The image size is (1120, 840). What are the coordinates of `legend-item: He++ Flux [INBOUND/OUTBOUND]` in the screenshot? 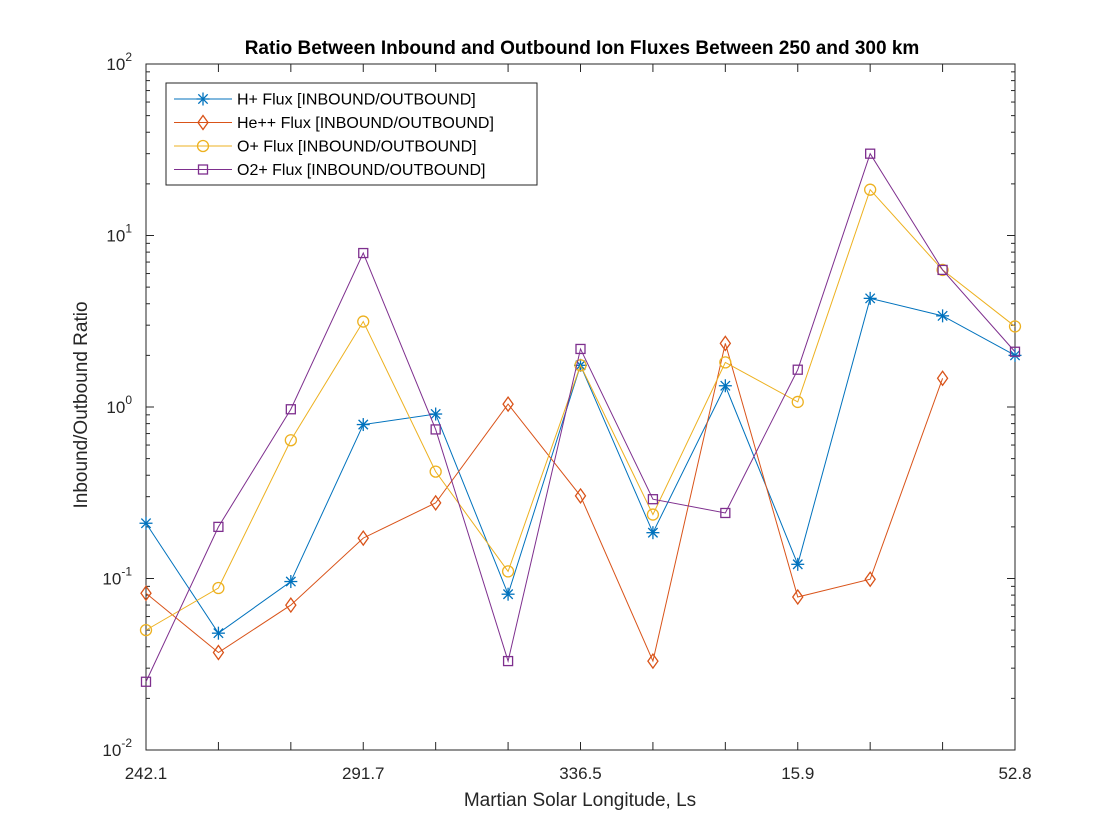 It's located at (334, 123).